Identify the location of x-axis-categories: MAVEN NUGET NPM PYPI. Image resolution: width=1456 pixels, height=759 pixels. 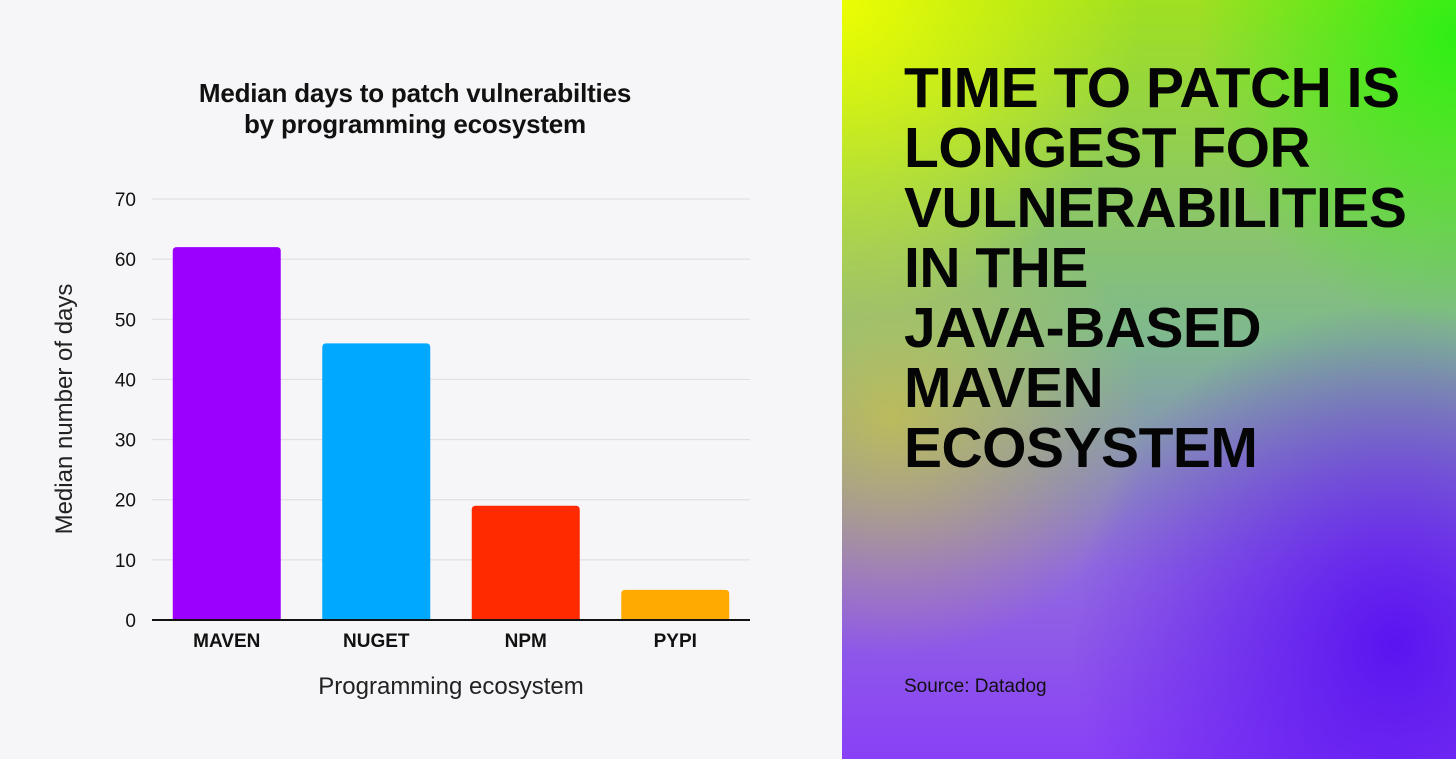
(445, 641).